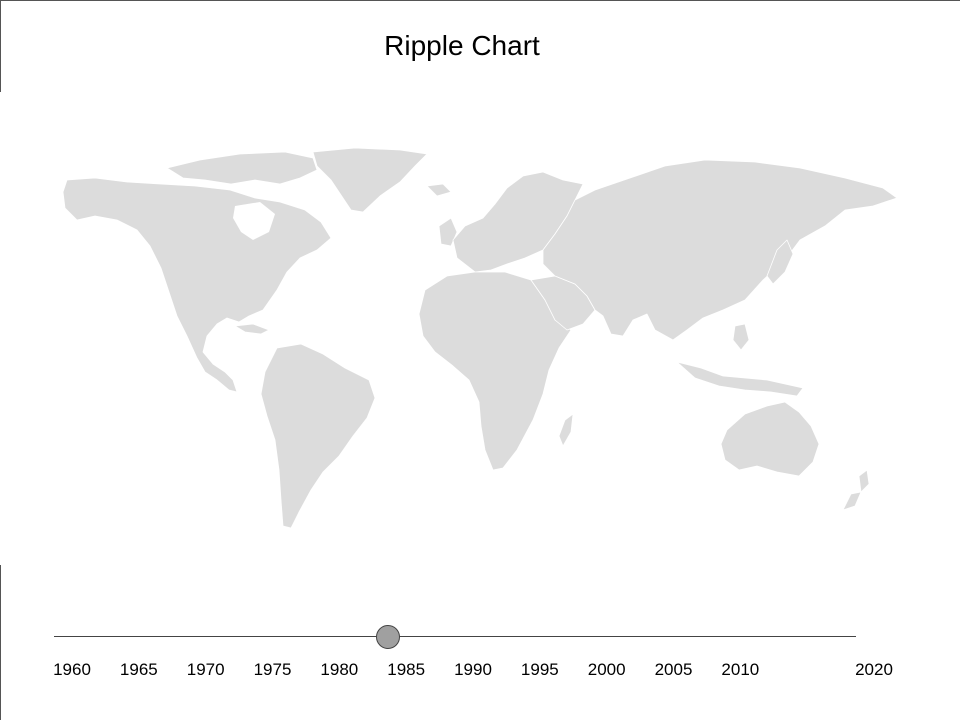  What do you see at coordinates (673, 669) in the screenshot?
I see `timeline-tick-label: 2005` at bounding box center [673, 669].